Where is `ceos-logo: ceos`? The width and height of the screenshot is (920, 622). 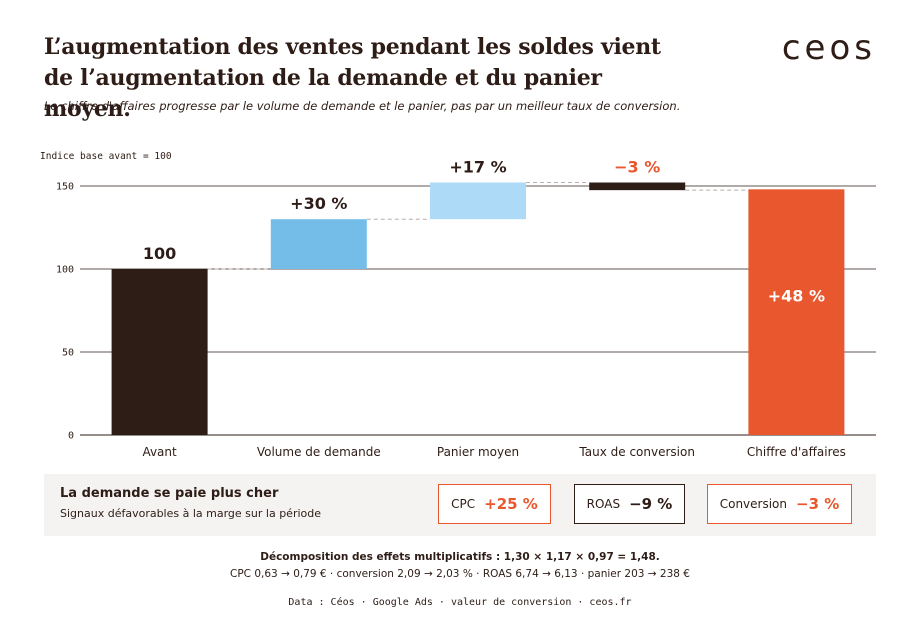
ceos-logo: ceos is located at coordinates (828, 48).